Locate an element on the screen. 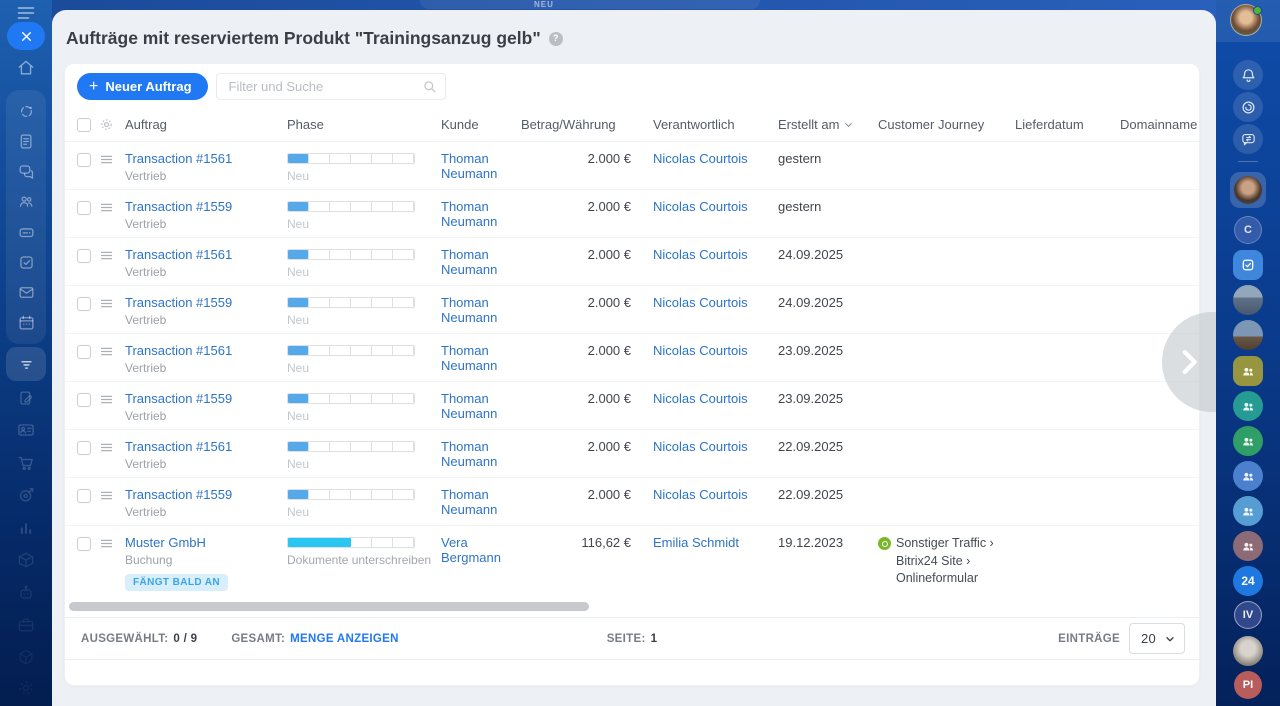 The height and width of the screenshot is (706, 1280). calendar-icon is located at coordinates (26, 322).